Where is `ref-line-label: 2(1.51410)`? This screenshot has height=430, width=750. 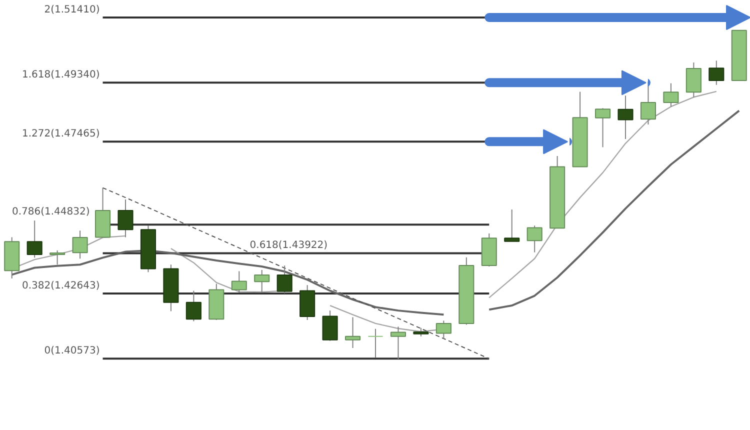 ref-line-label: 2(1.51410) is located at coordinates (72, 10).